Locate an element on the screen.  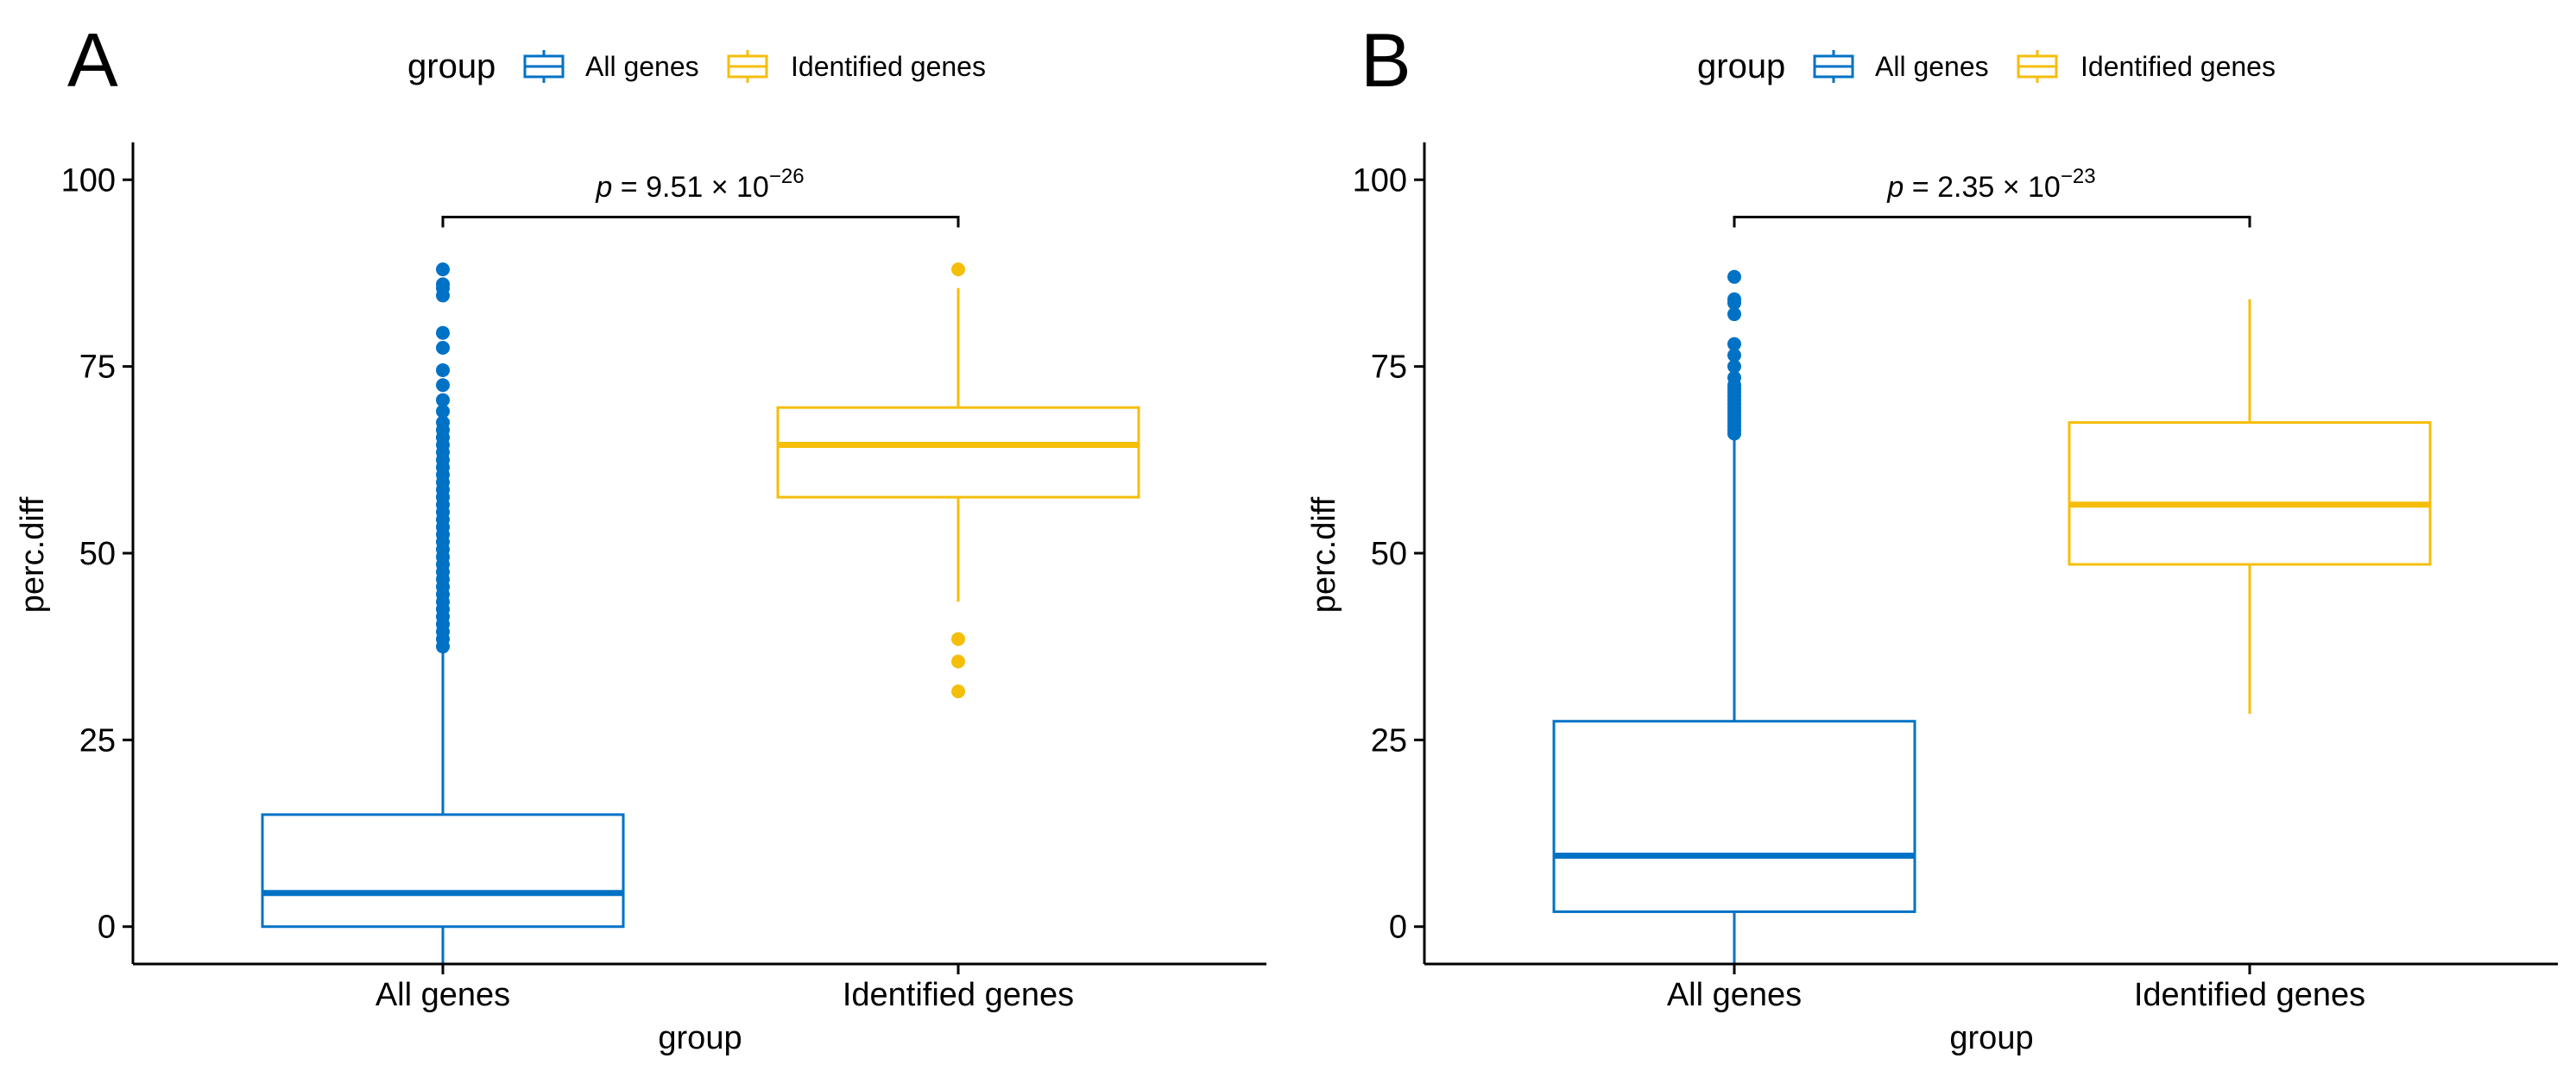
significance-annotation: p = 9.51 × 10−26 is located at coordinates (700, 196).